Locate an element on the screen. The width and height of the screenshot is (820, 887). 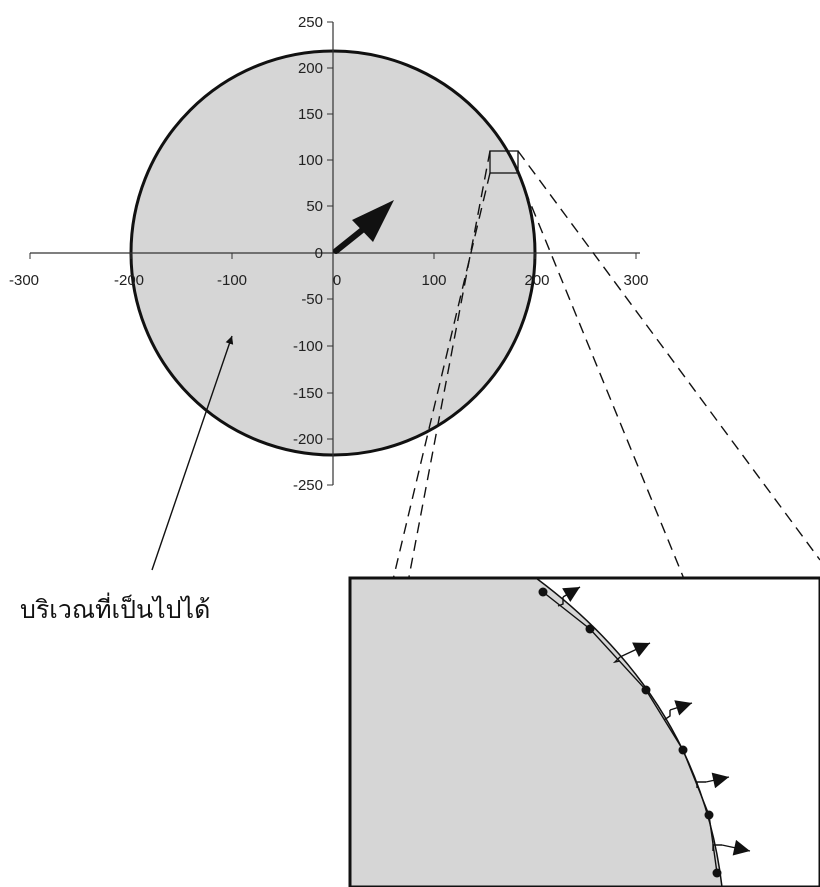
x-tick-label: -100 is located at coordinates (232, 280).